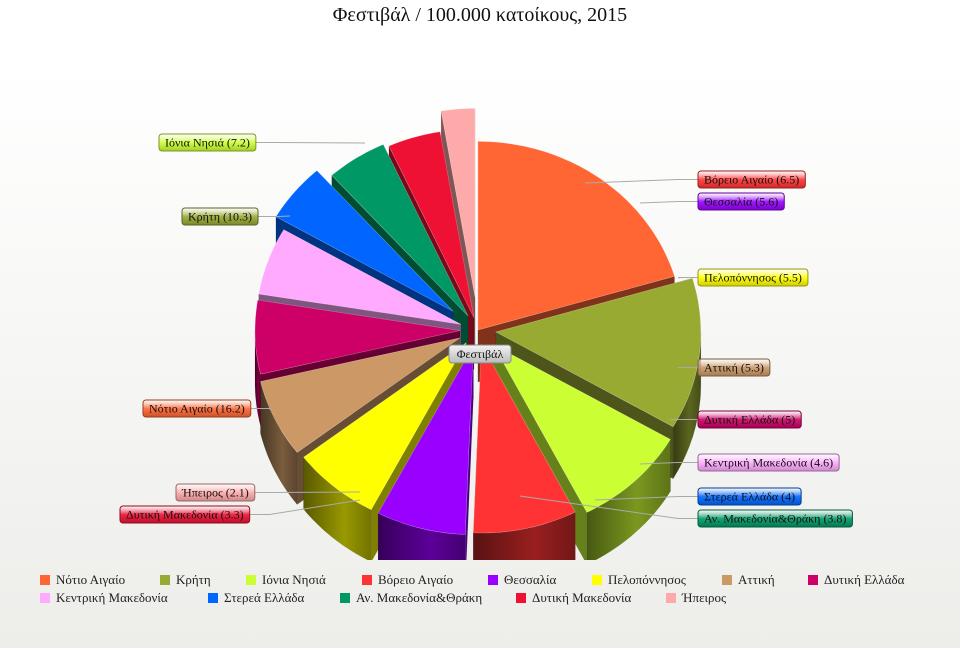  Describe the element at coordinates (668, 463) in the screenshot. I see `leader-line-κεντρική-μακεδονία` at that location.